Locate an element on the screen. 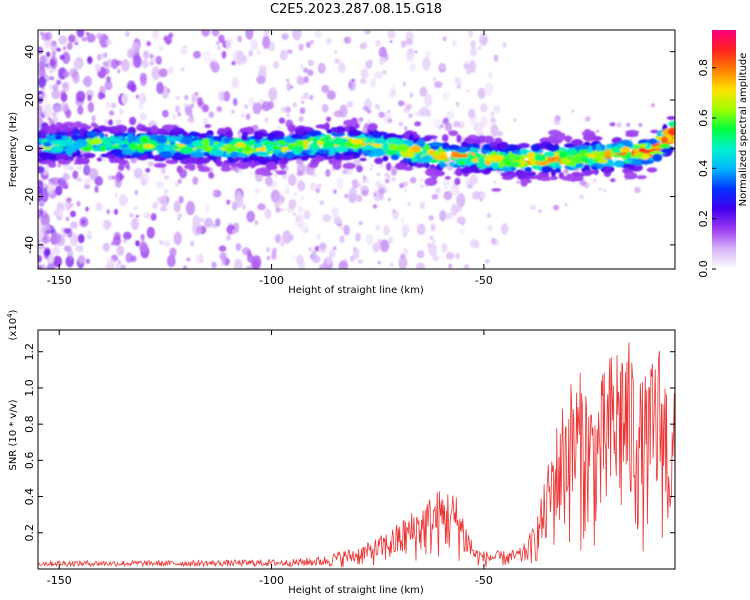 Image resolution: width=750 pixels, height=600 pixels. y-tick-label: 1.2 is located at coordinates (29, 352).